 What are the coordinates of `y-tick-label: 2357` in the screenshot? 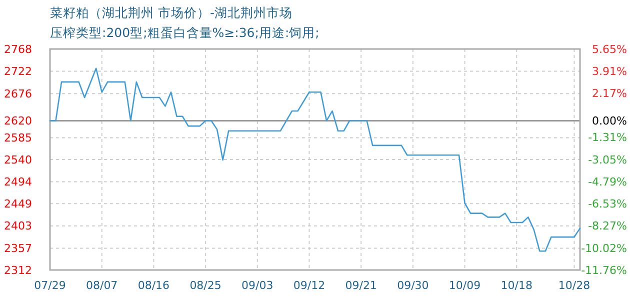 It's located at (18, 249).